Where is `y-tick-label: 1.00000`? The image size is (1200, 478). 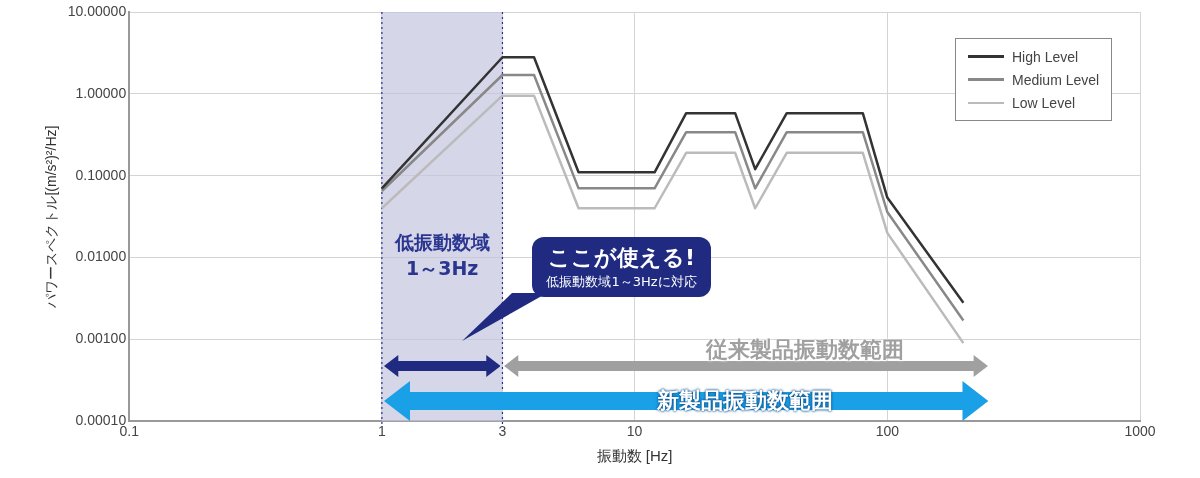
y-tick-label: 1.00000 is located at coordinates (101, 92).